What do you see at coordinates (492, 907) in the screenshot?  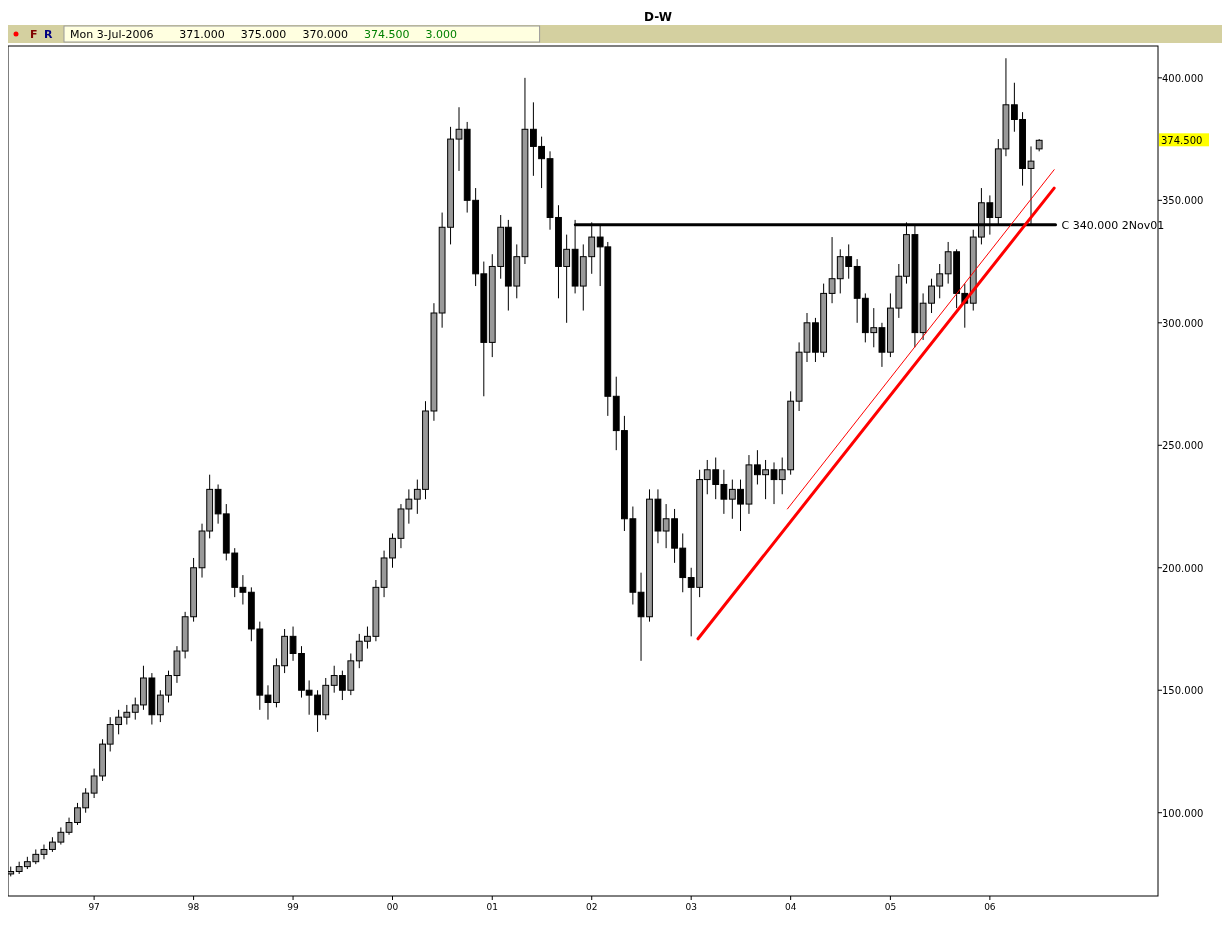 I see `x-tick-label: 01` at bounding box center [492, 907].